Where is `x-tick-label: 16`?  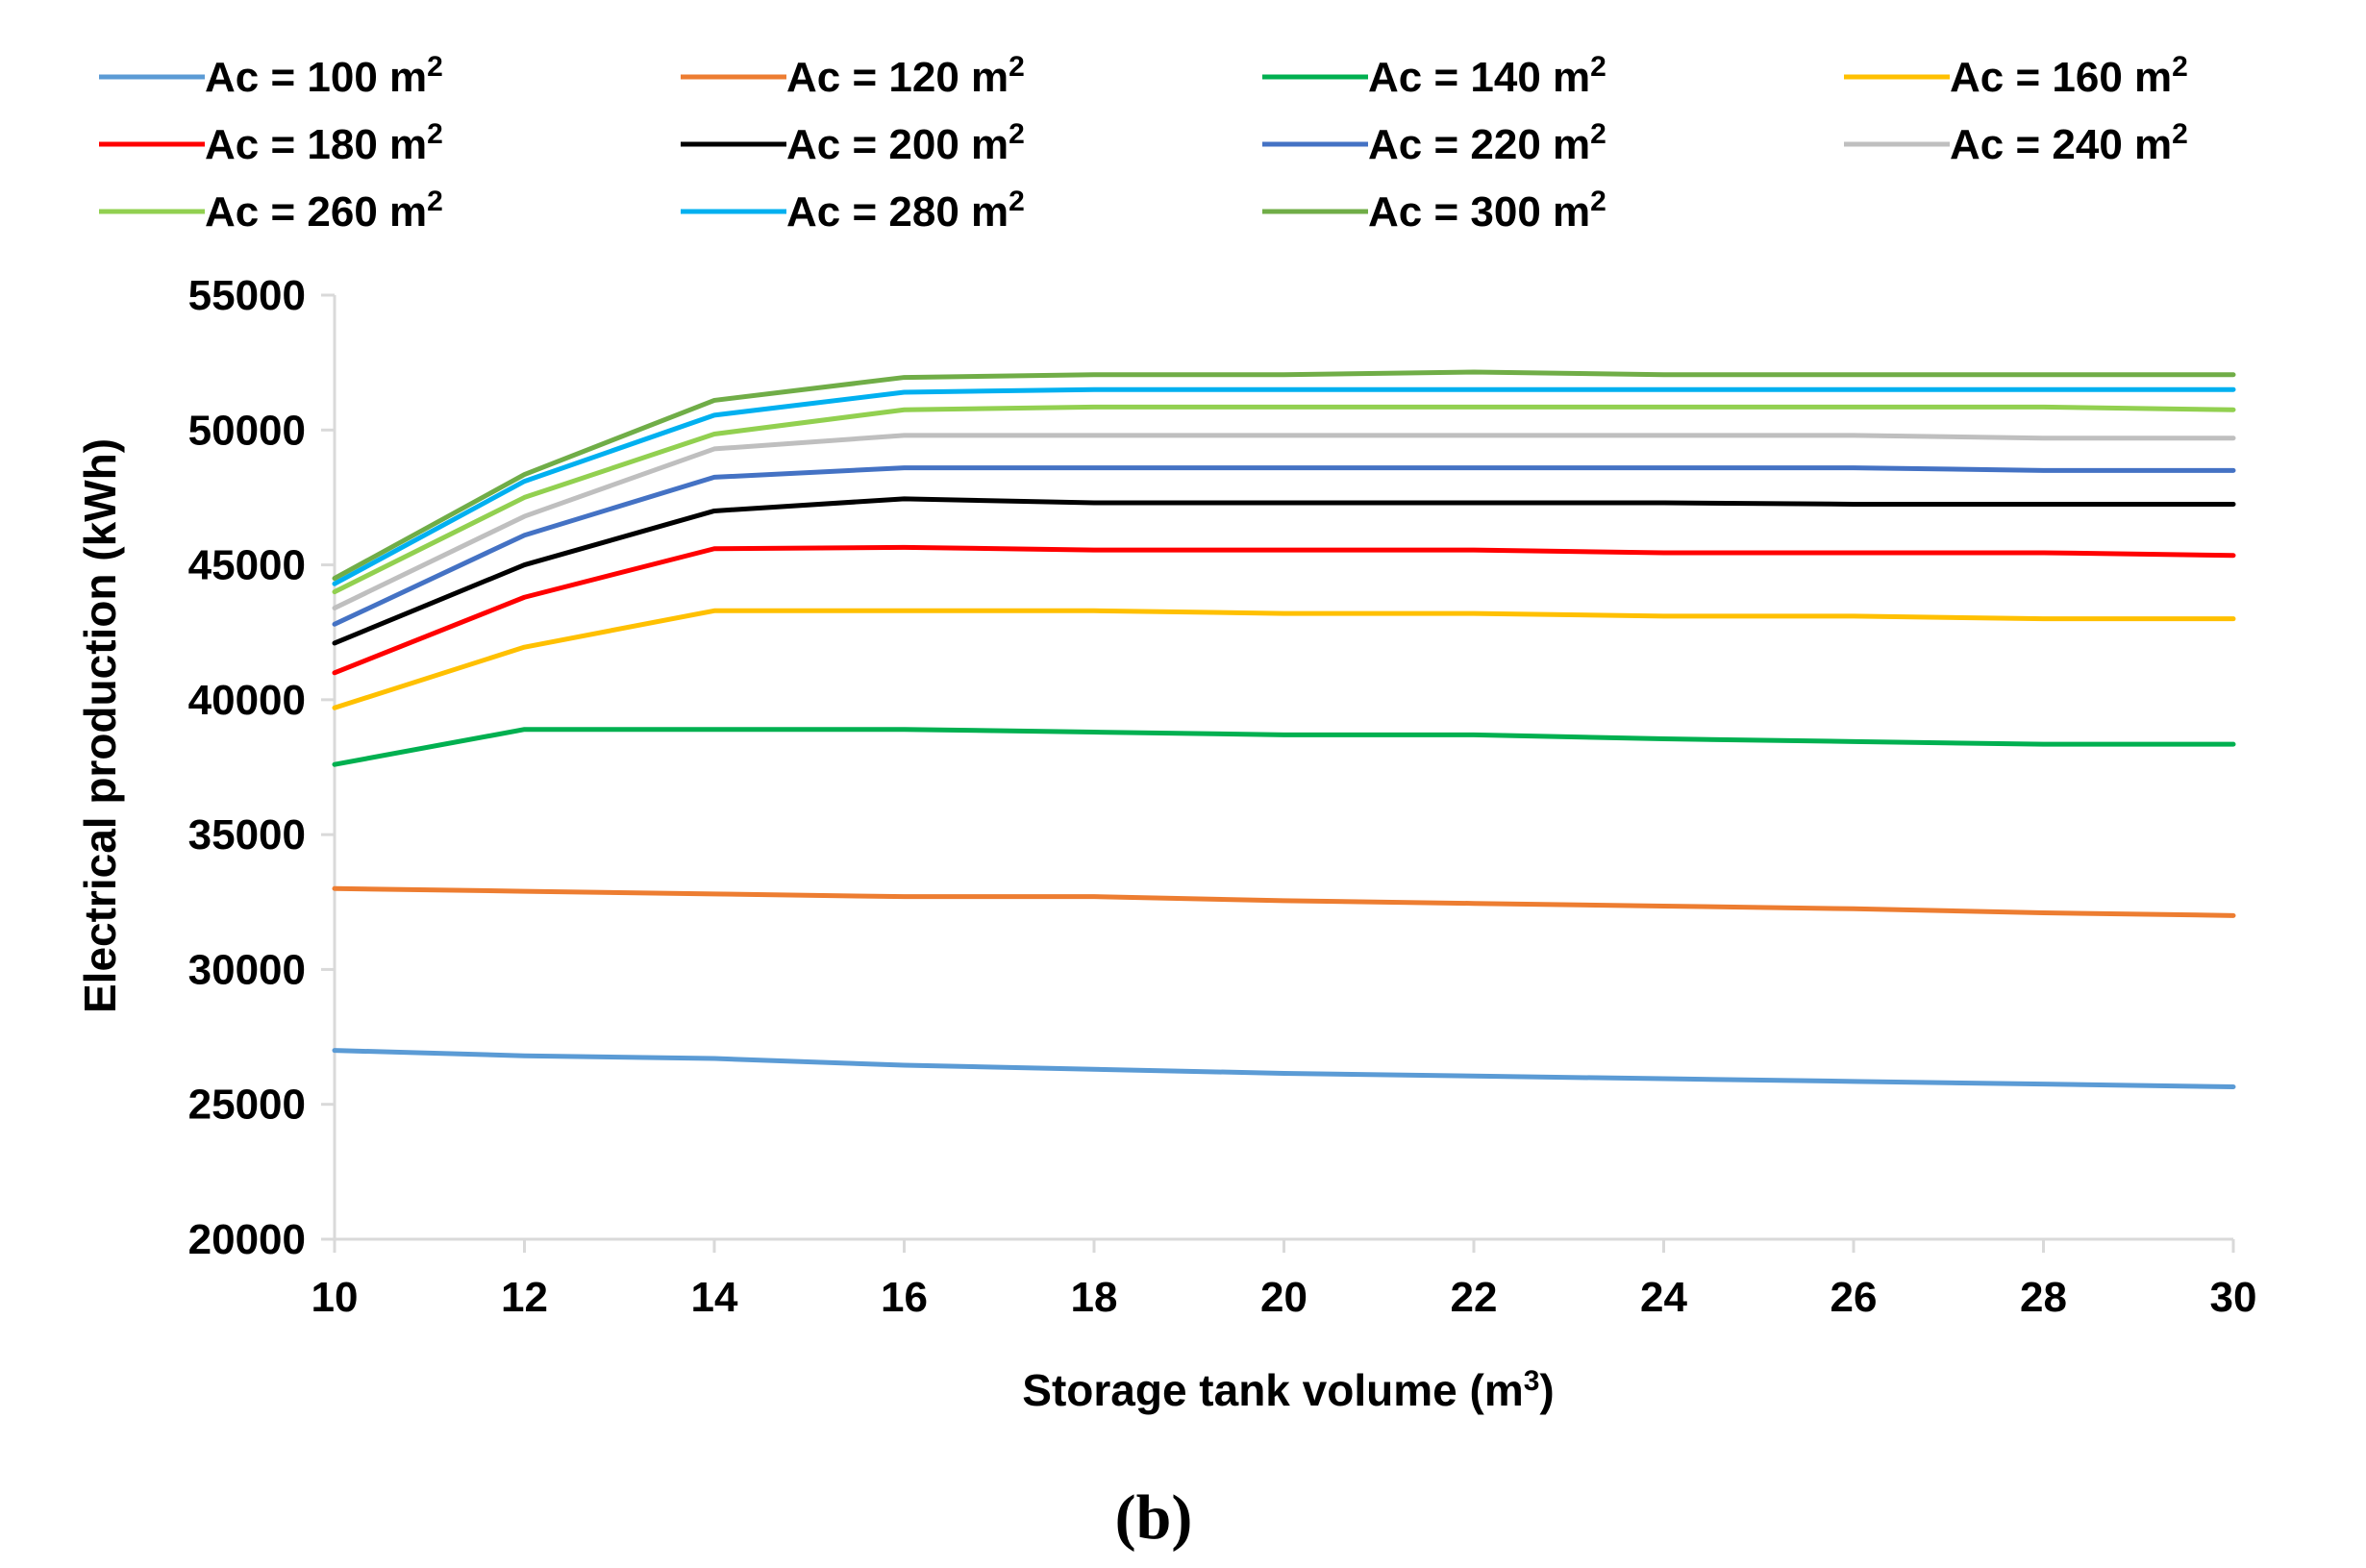
x-tick-label: 16 is located at coordinates (905, 1297).